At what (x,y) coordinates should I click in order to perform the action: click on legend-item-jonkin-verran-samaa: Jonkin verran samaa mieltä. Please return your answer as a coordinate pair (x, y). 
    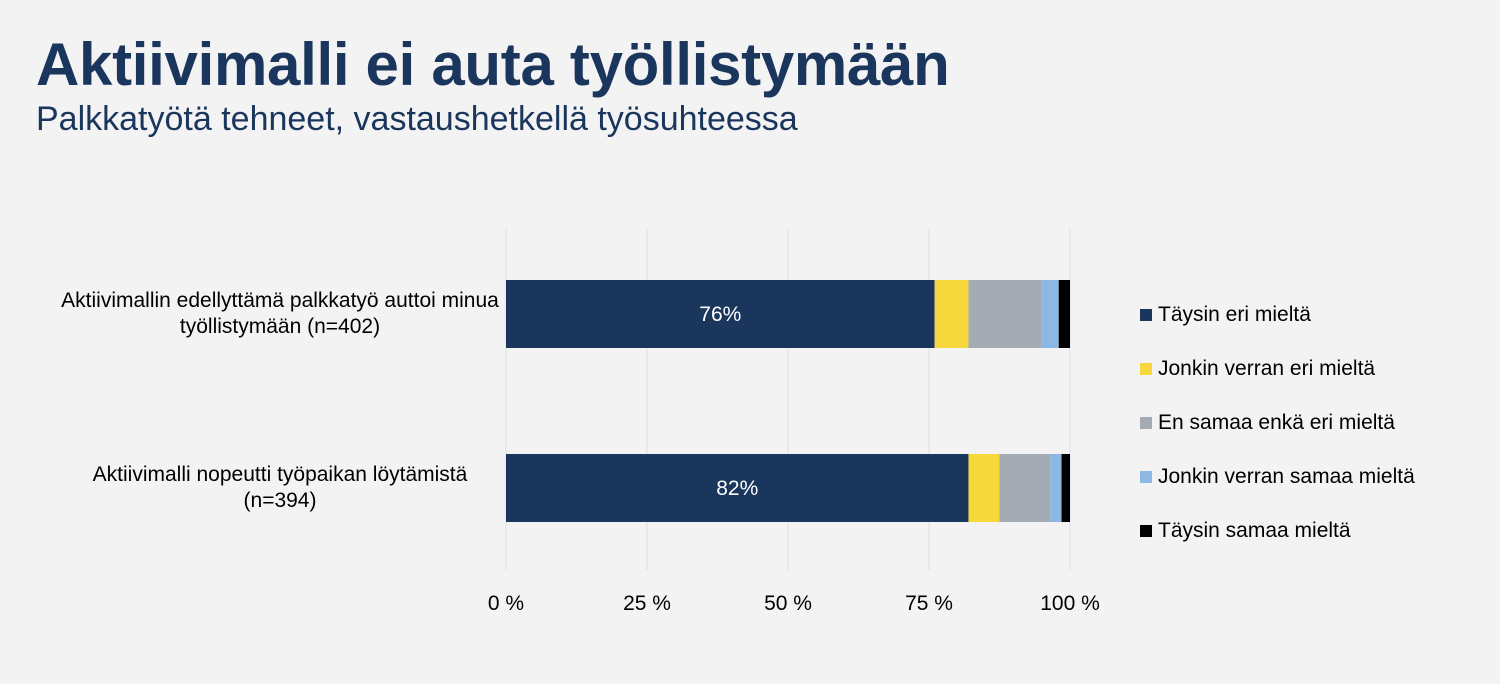
    Looking at the image, I should click on (1277, 477).